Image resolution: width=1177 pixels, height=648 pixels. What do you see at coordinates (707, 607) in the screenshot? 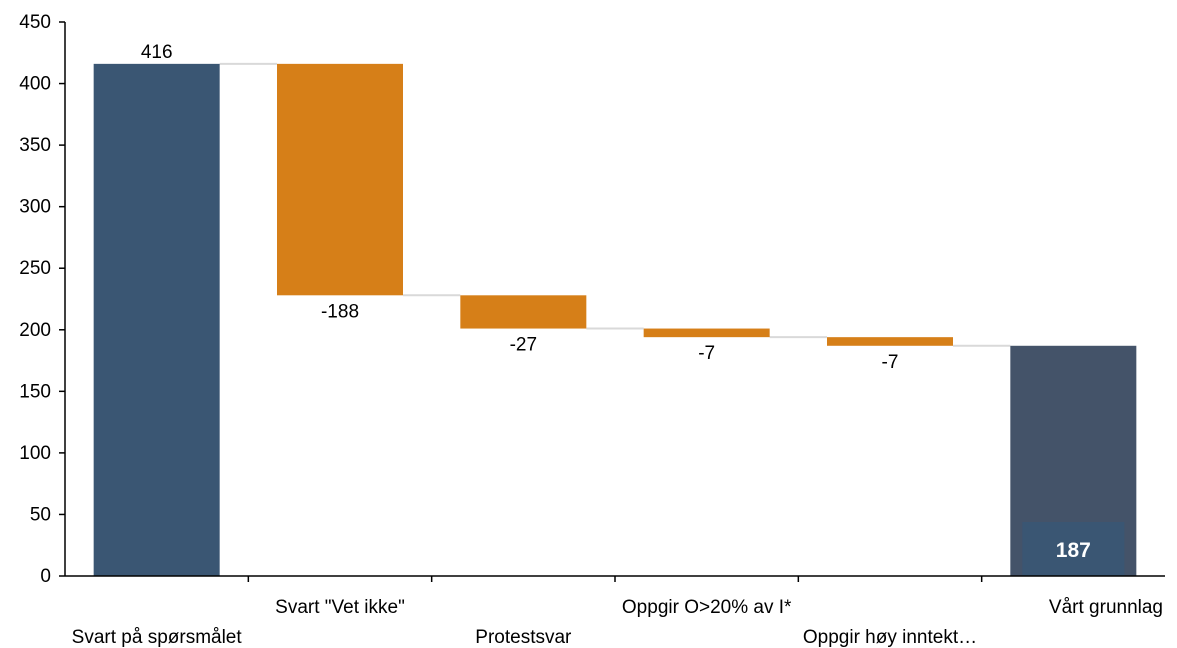
I see `x-category-label-3: Oppgir O>20% av I*` at bounding box center [707, 607].